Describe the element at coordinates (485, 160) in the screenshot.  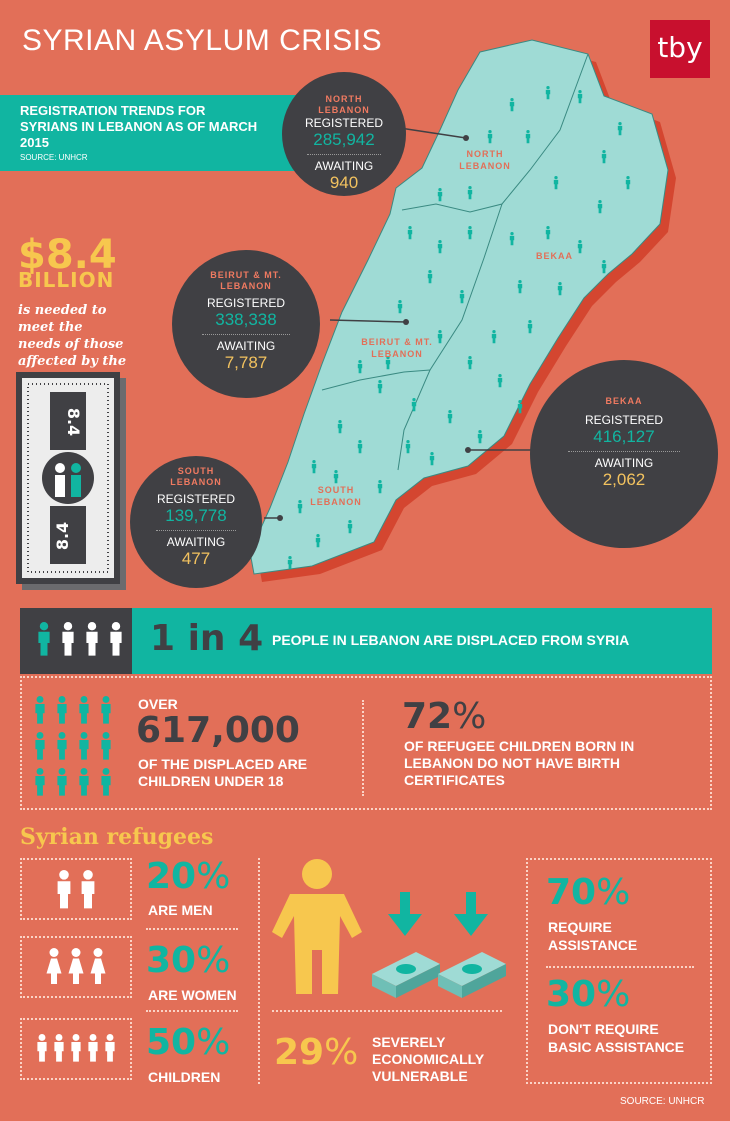
I see `map-label-north: NORTH LEBANON` at that location.